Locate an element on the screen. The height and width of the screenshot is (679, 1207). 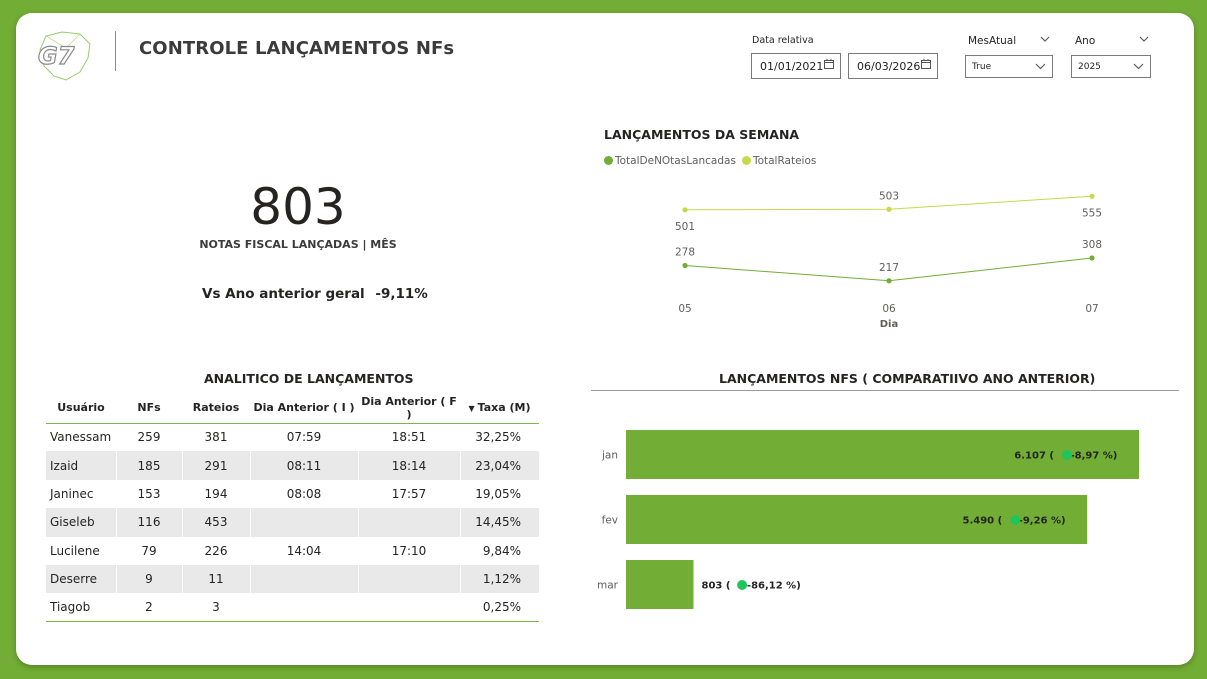
weekly-line-chart: 278 217 308 501 503 555 05 06 07 Dia is located at coordinates (885, 255).